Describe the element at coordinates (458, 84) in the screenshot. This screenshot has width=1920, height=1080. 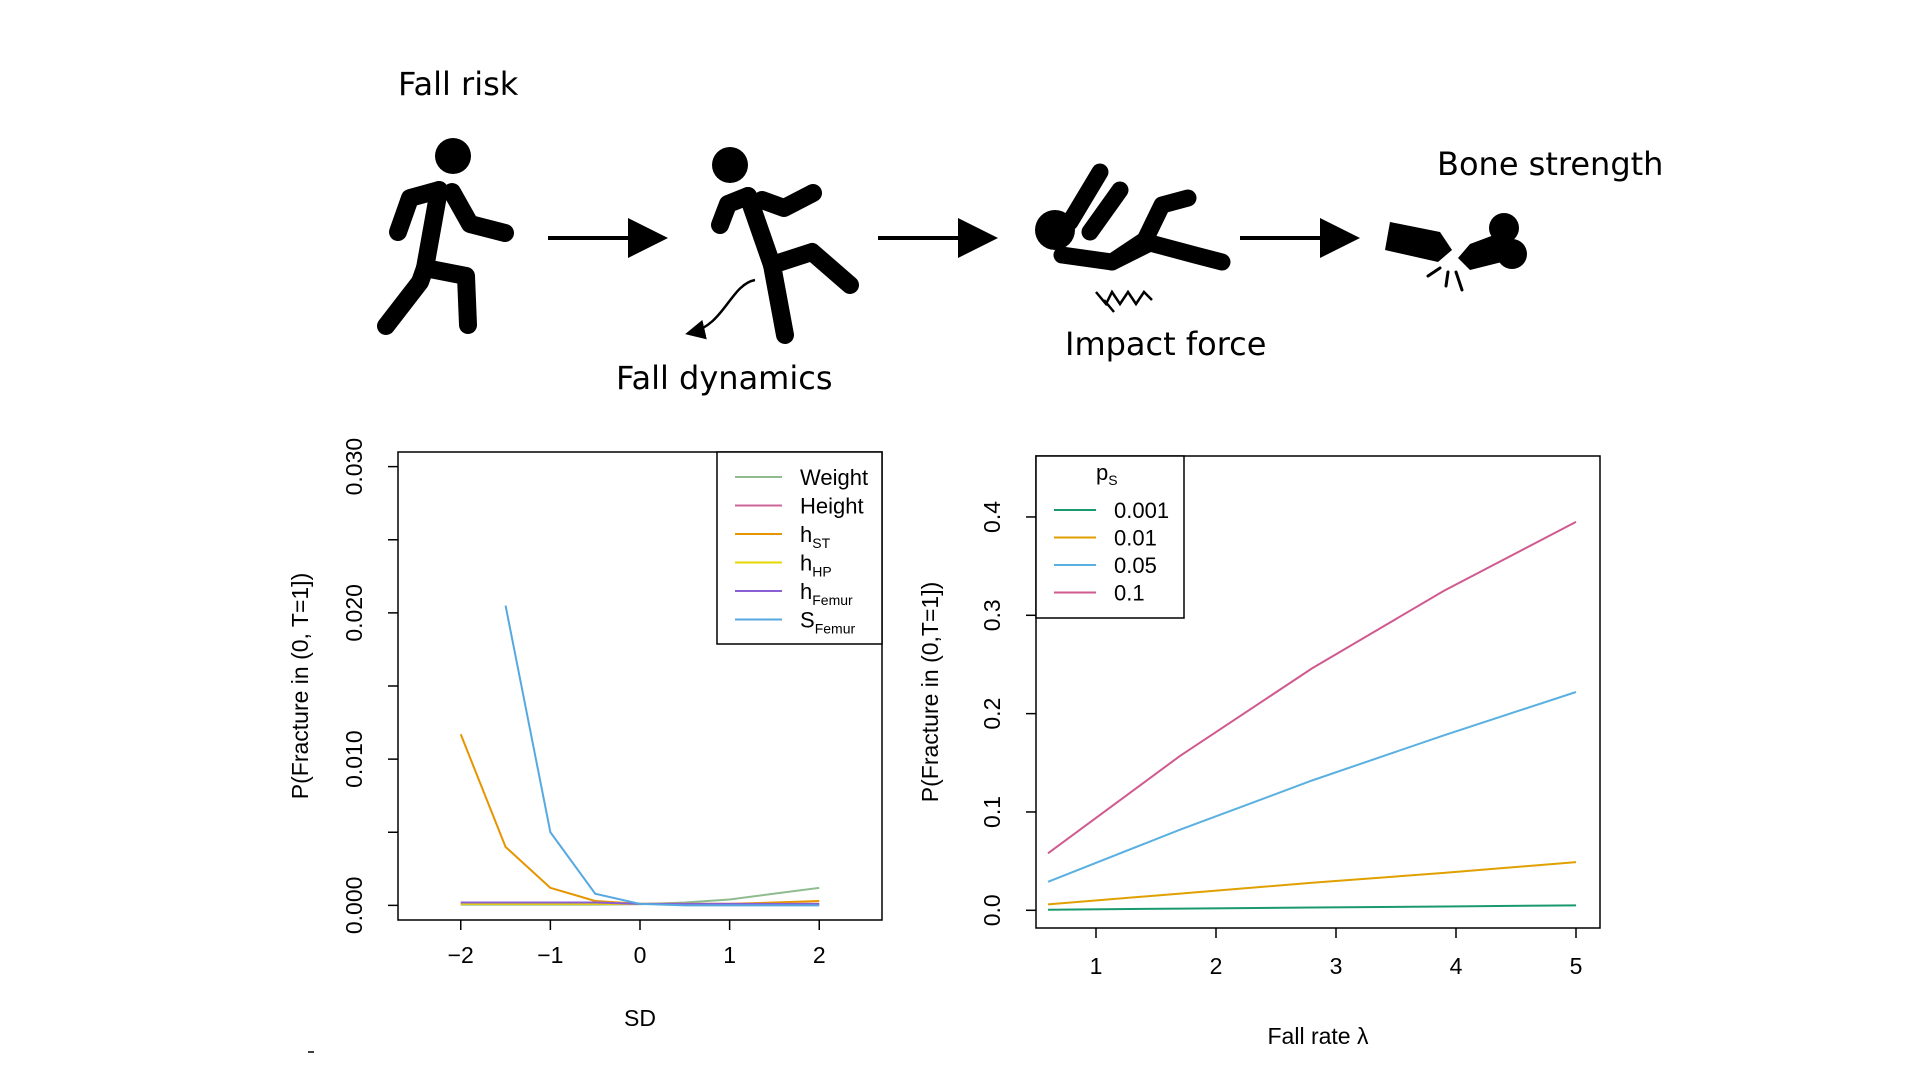
I see `stage-label-fall-risk: Fall risk` at that location.